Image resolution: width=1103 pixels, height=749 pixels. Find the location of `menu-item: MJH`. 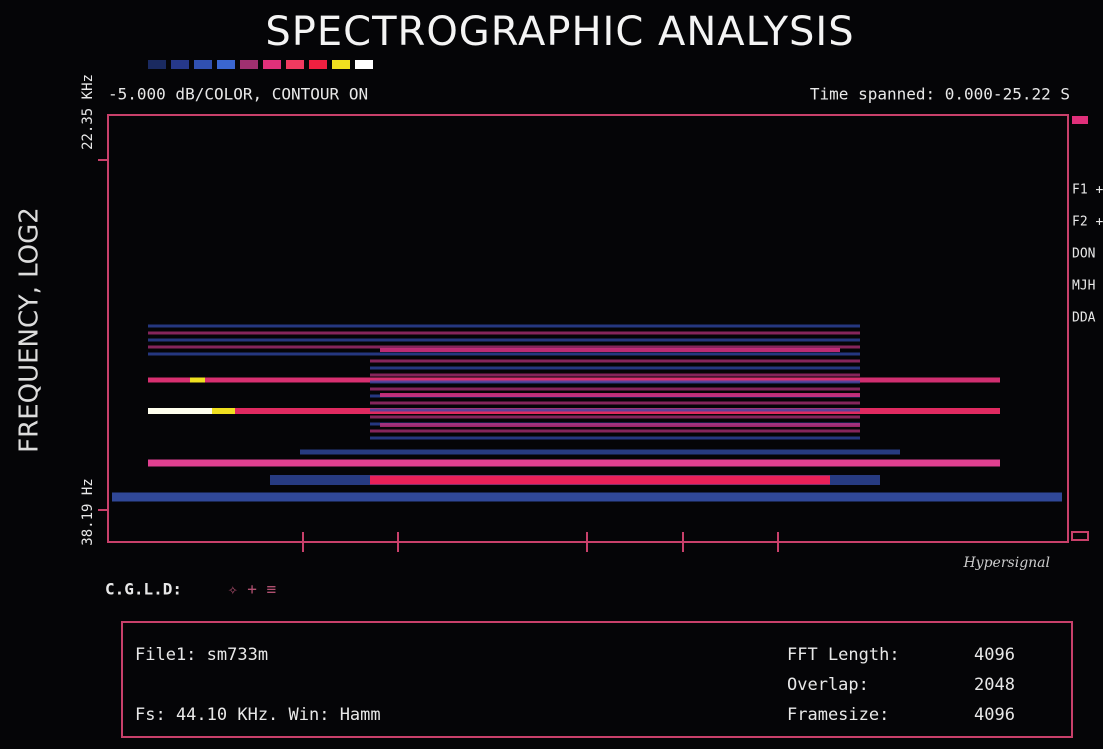

menu-item: MJH is located at coordinates (1083, 286).